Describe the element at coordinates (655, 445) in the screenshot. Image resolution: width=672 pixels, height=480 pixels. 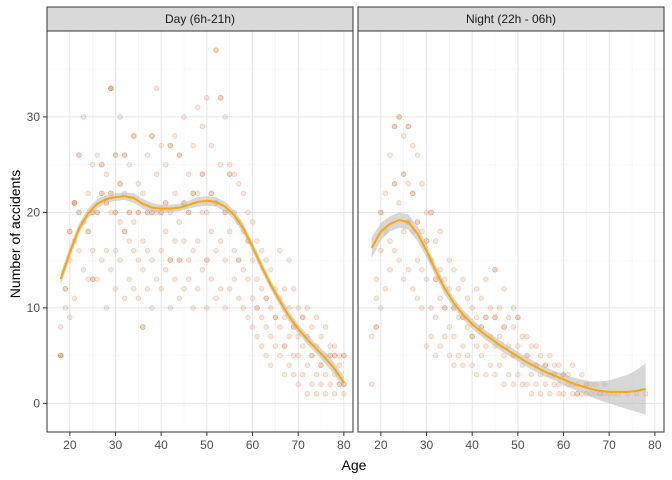
I see `x-tick-label: 80` at that location.